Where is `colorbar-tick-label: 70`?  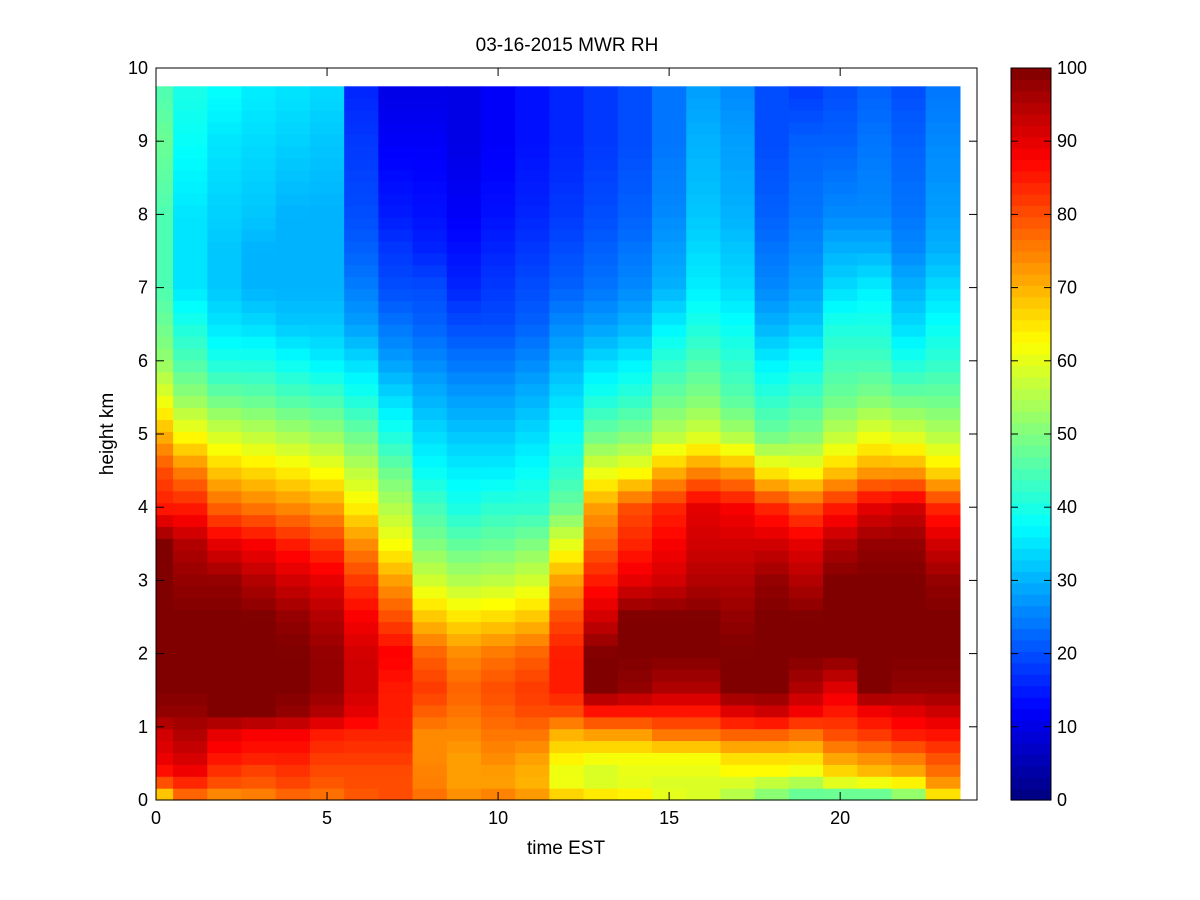
colorbar-tick-label: 70 is located at coordinates (1067, 288).